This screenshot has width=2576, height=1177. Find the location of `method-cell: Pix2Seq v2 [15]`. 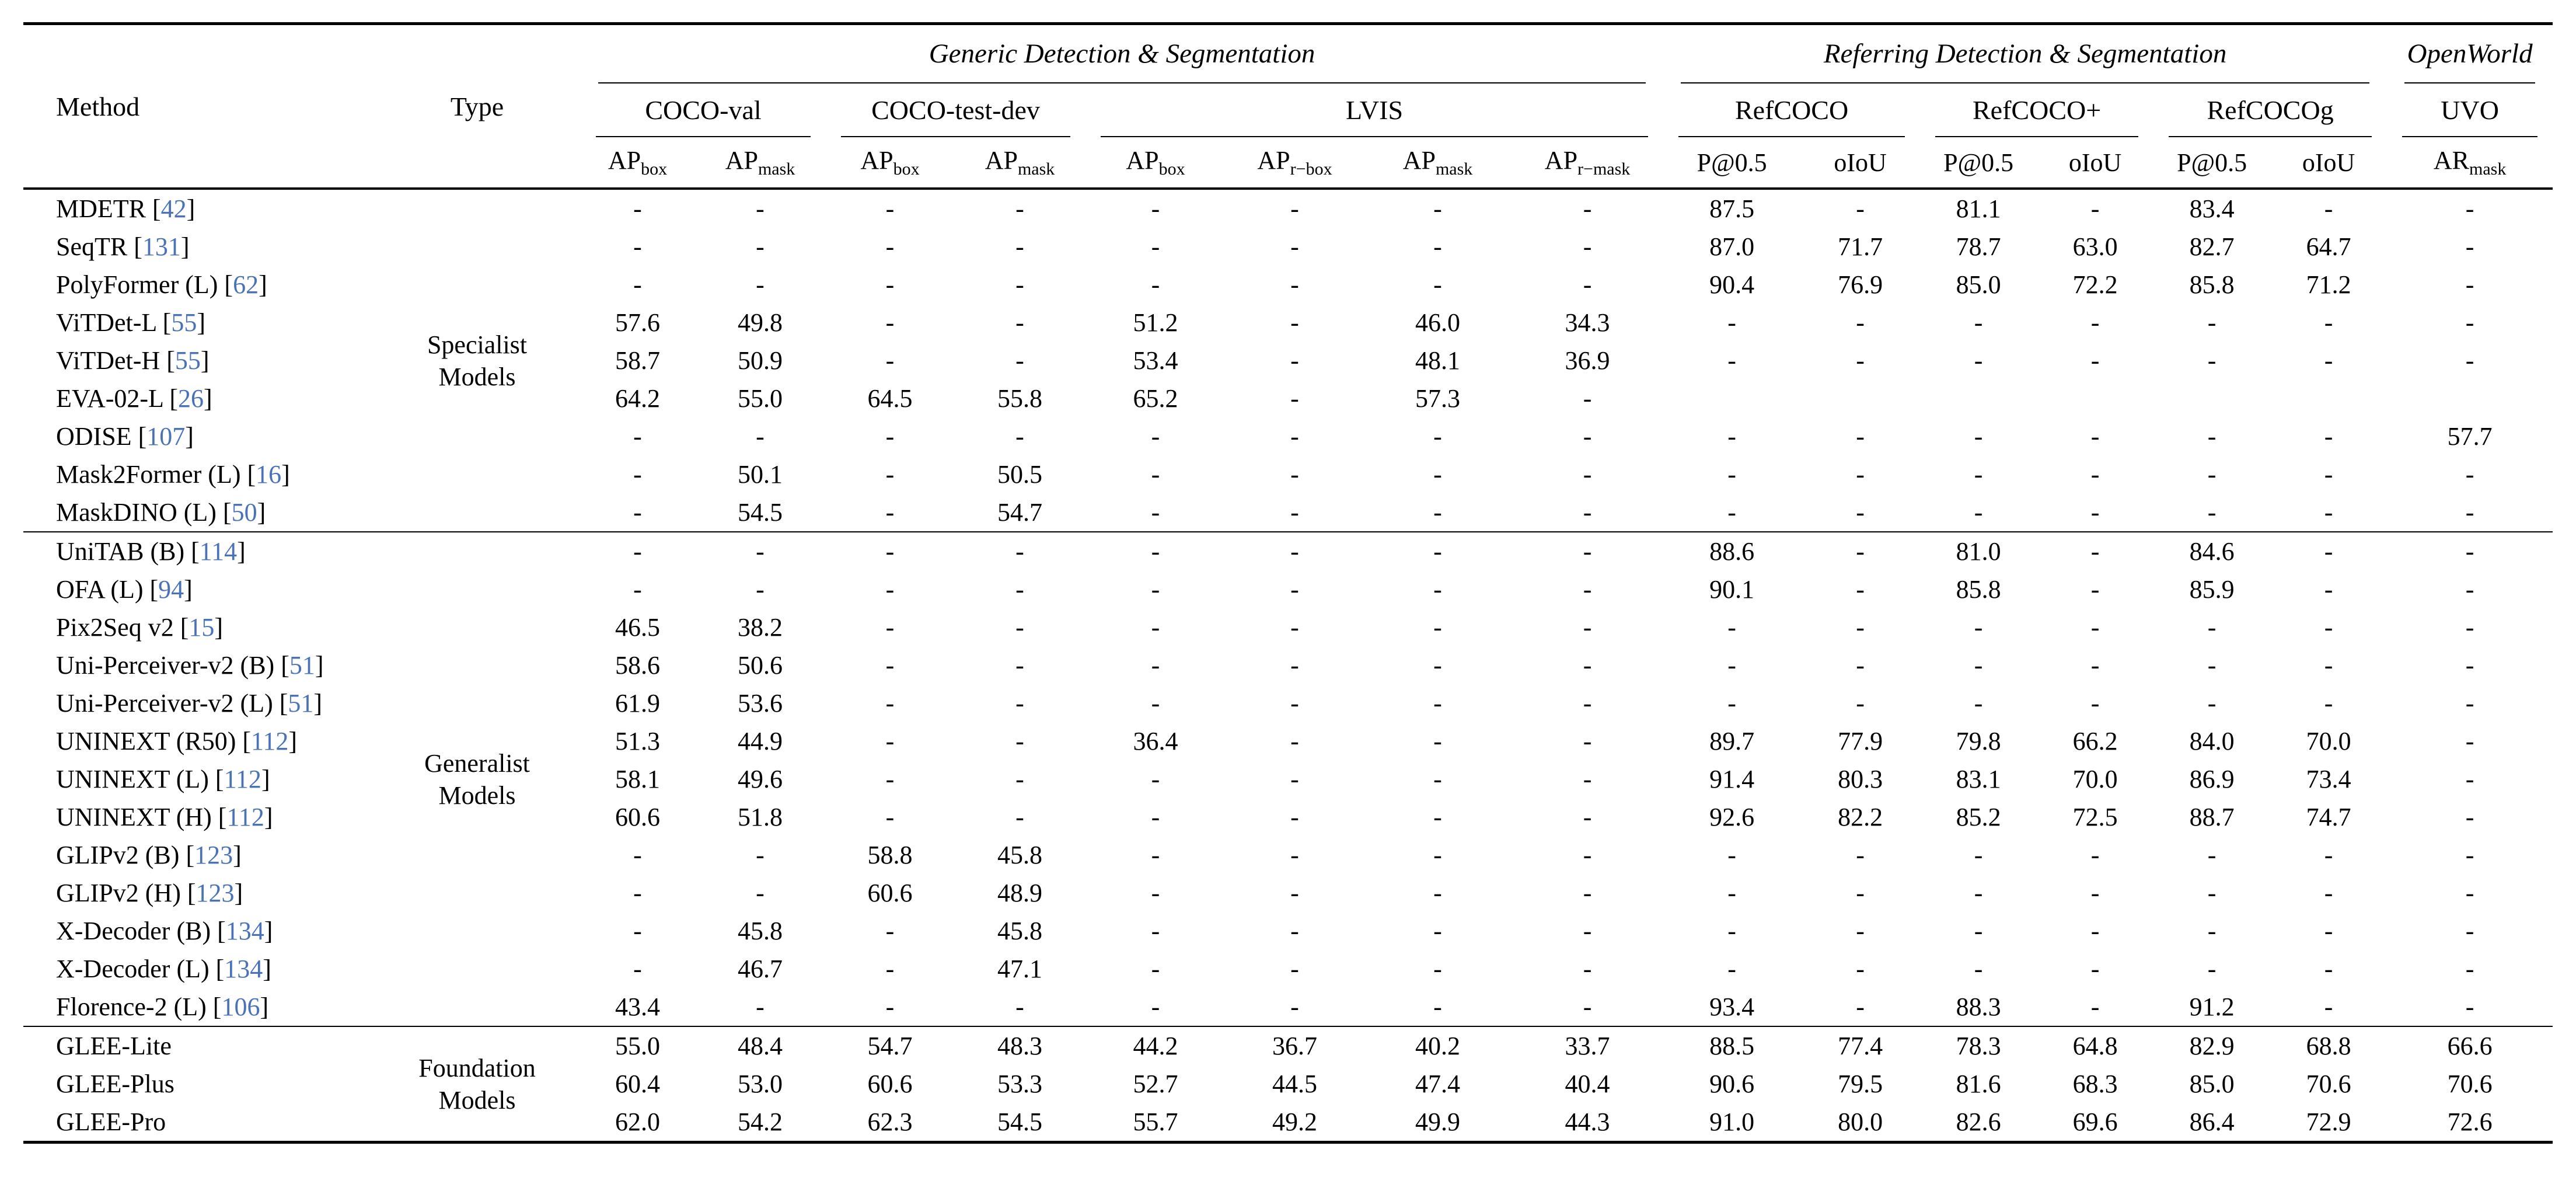

method-cell: Pix2Seq v2 [15] is located at coordinates (198, 627).